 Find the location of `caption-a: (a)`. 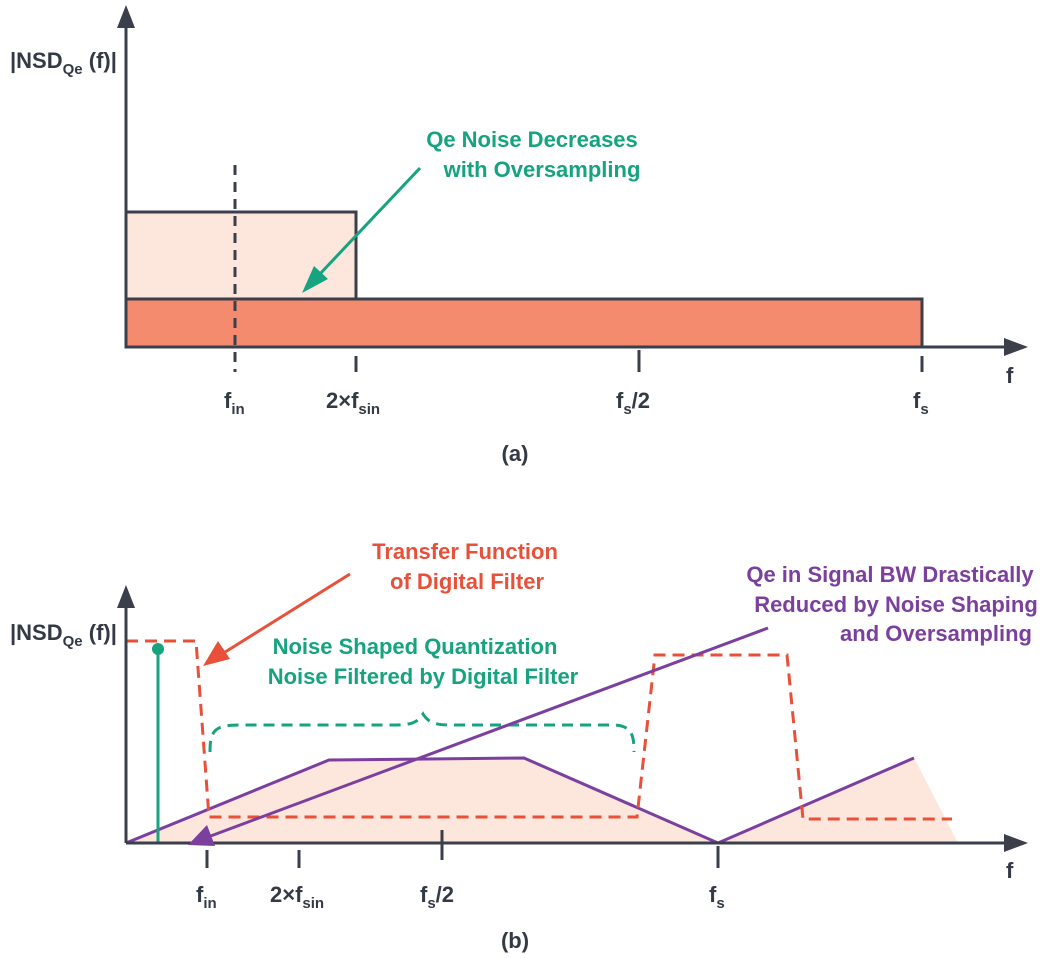

caption-a: (a) is located at coordinates (515, 453).